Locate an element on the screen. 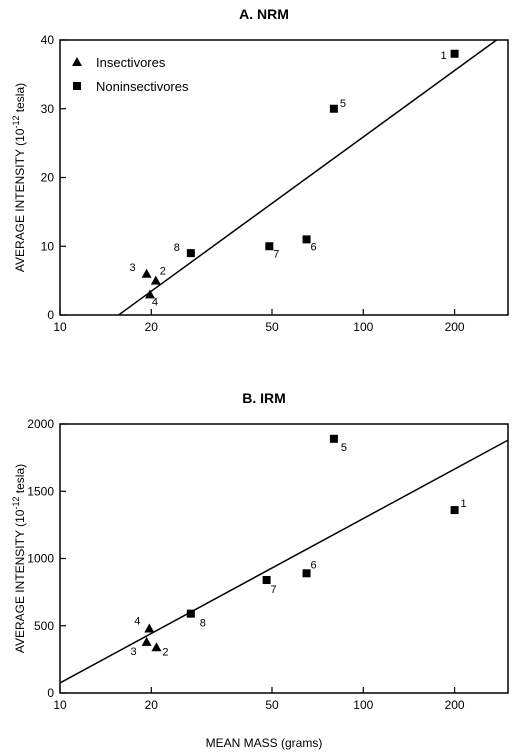  y-tick-label: 500 is located at coordinates (44, 626).